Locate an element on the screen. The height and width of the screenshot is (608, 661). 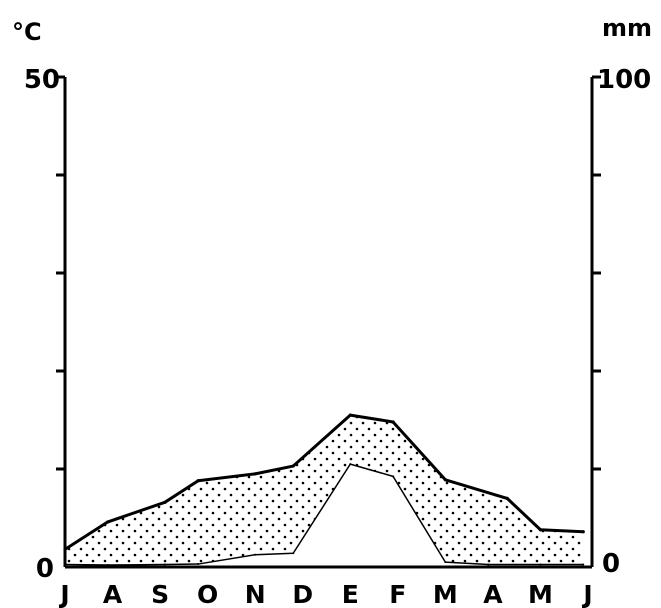
right-tick-label-max: 100 is located at coordinates (624, 80).